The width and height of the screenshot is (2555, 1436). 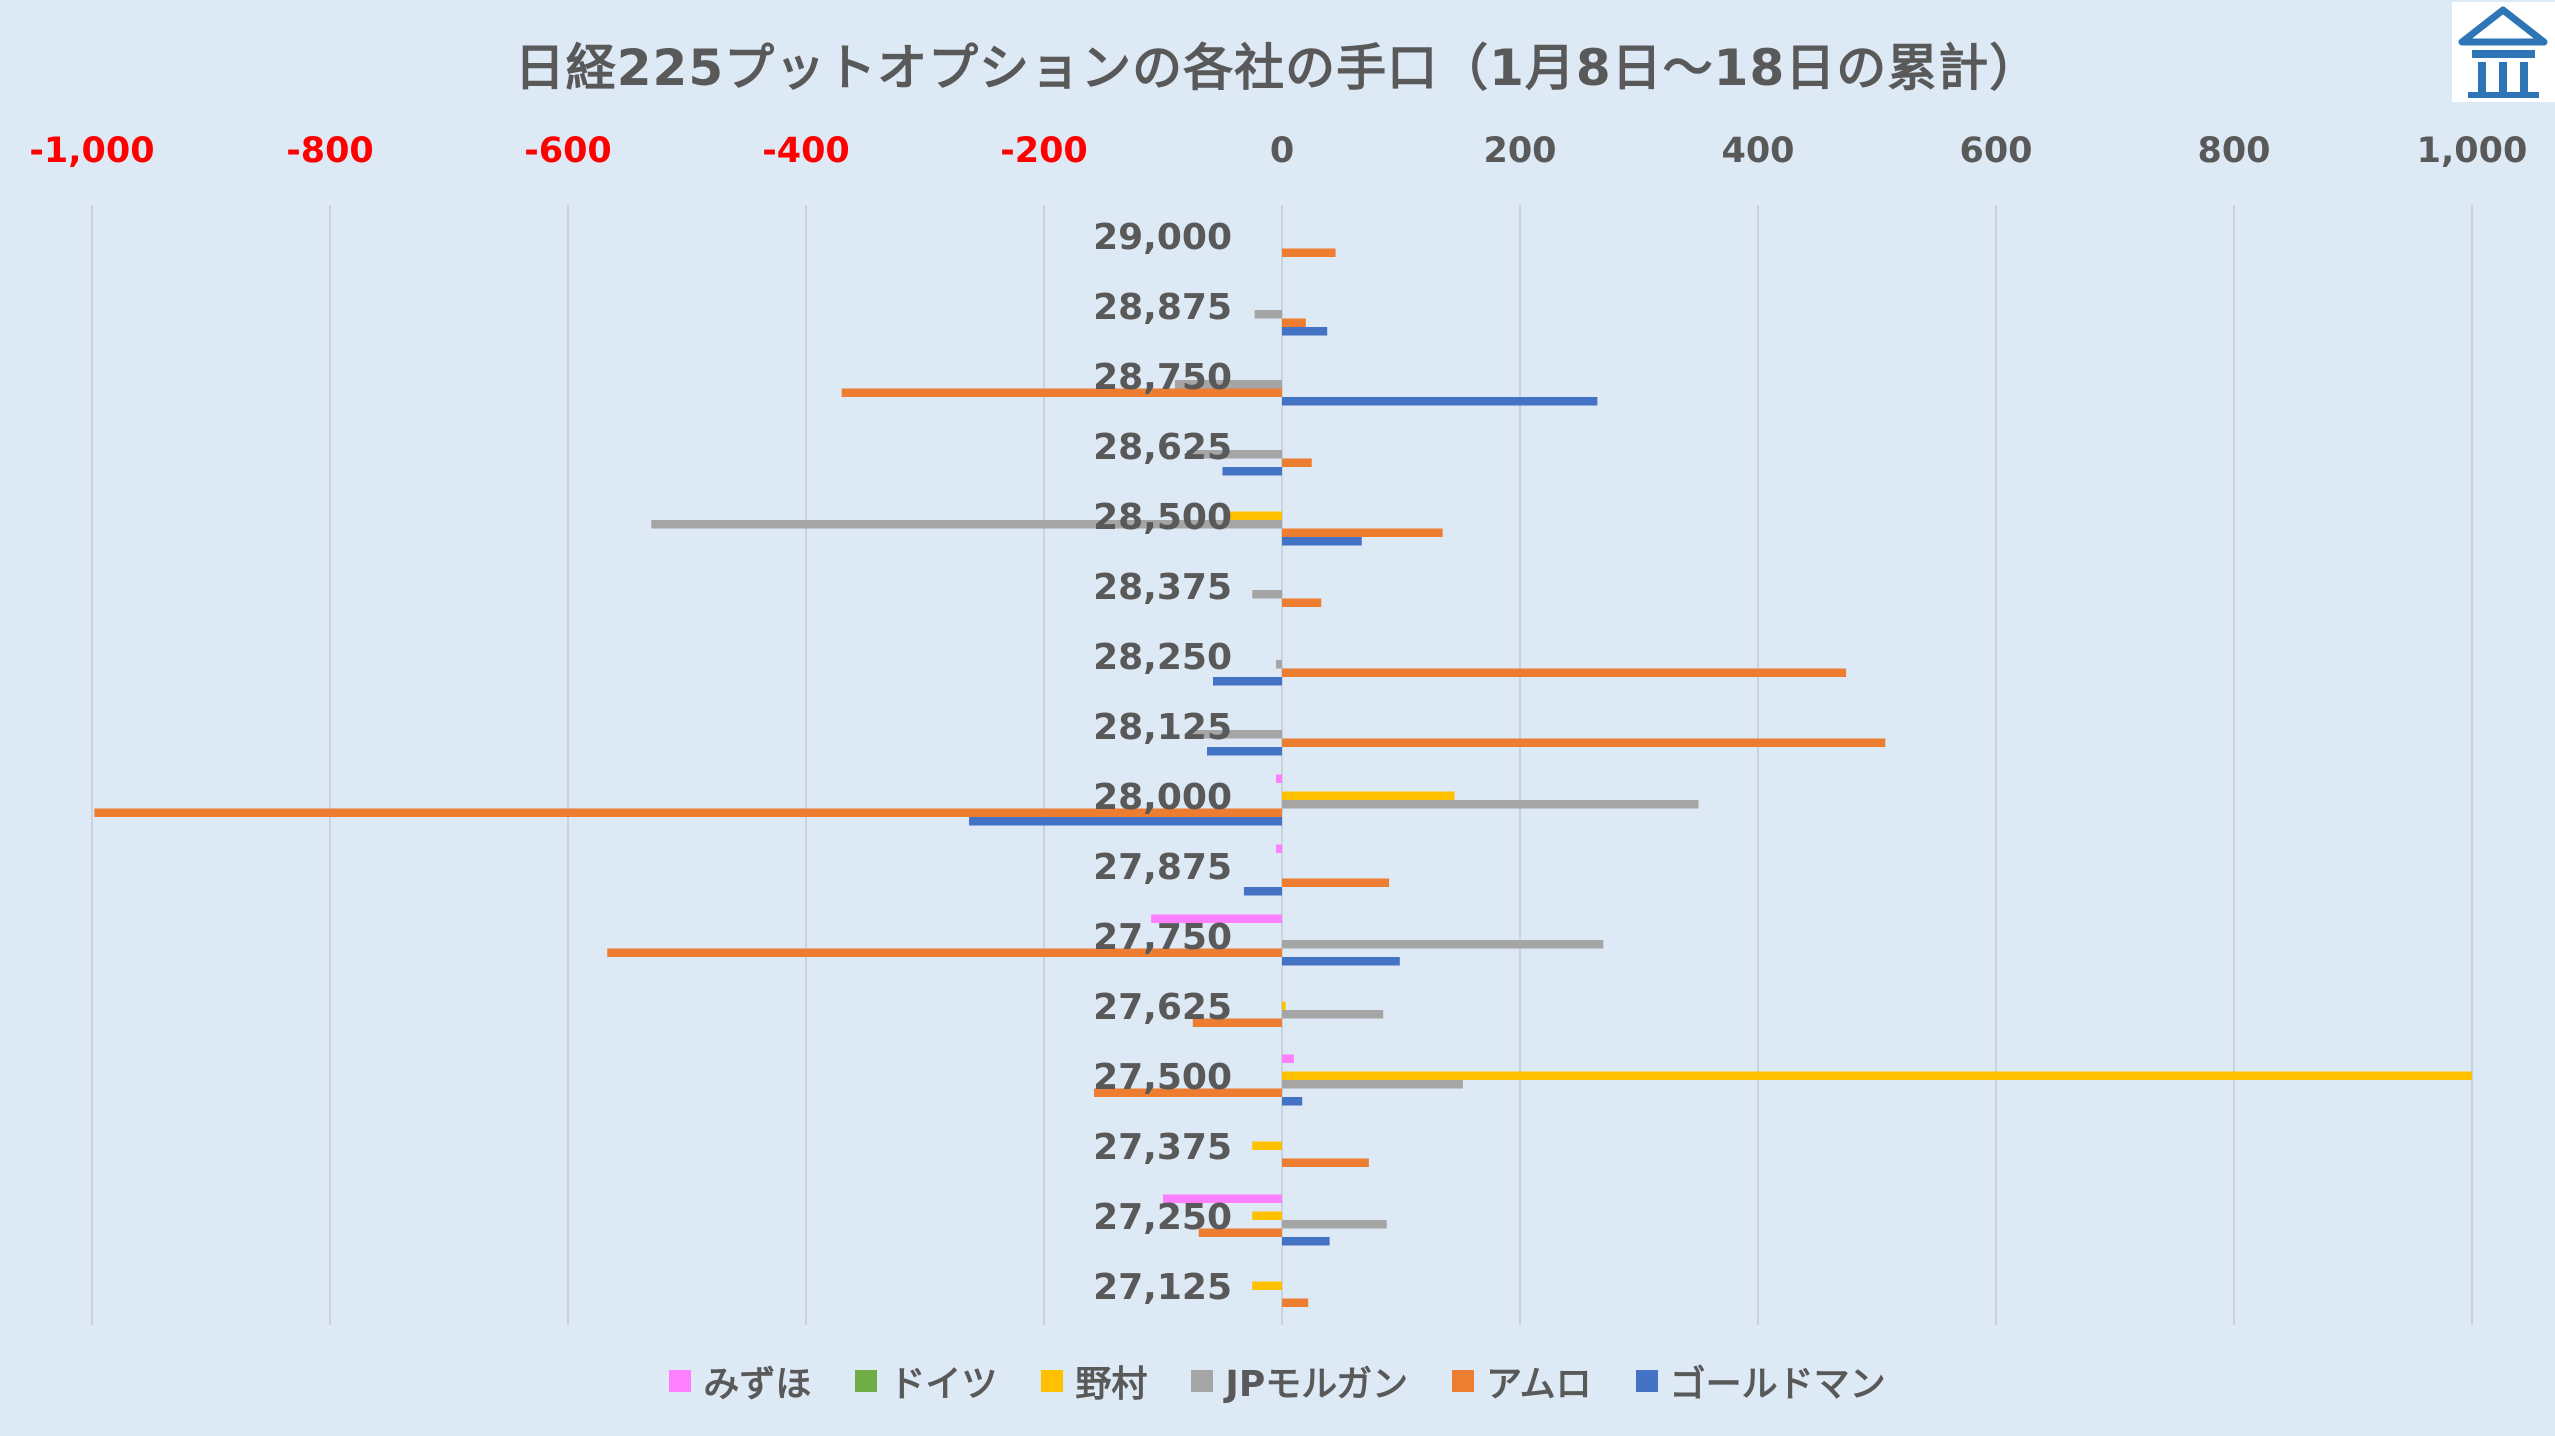 I want to click on x-tick-label: -200, so click(x=1044, y=151).